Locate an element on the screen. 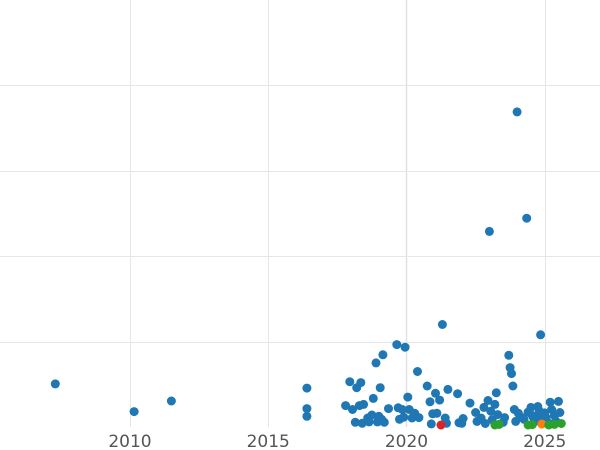 The width and height of the screenshot is (600, 450). data-point-red is located at coordinates (441, 425).